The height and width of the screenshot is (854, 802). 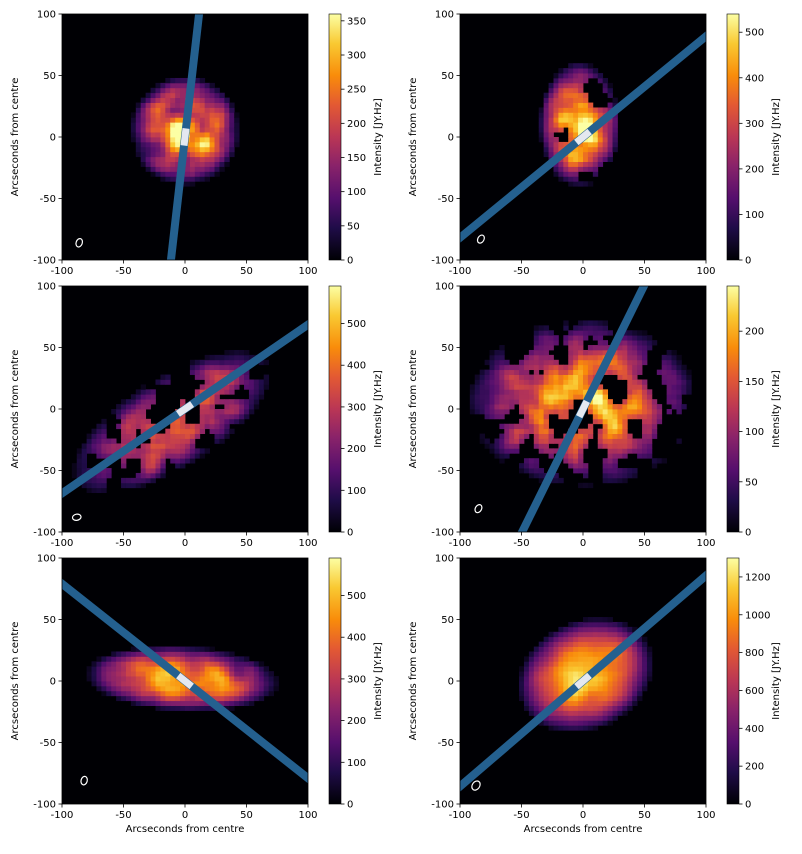 What do you see at coordinates (356, 90) in the screenshot?
I see `colorbar-tick-label: 250` at bounding box center [356, 90].